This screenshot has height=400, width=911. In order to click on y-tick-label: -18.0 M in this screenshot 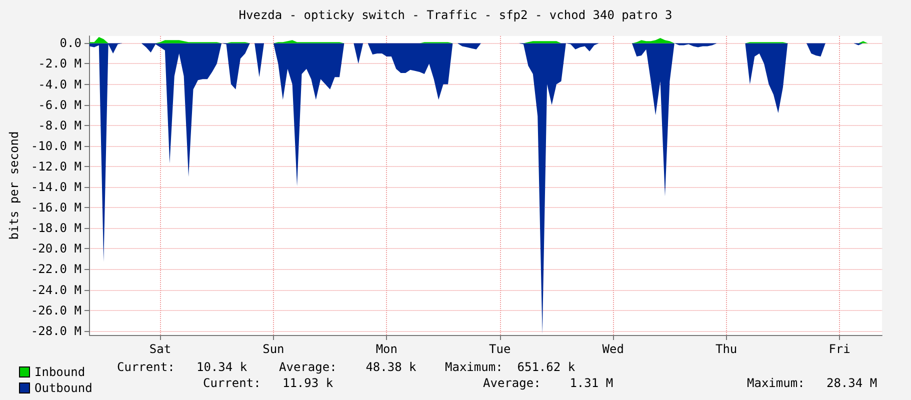, I will do `click(56, 228)`.